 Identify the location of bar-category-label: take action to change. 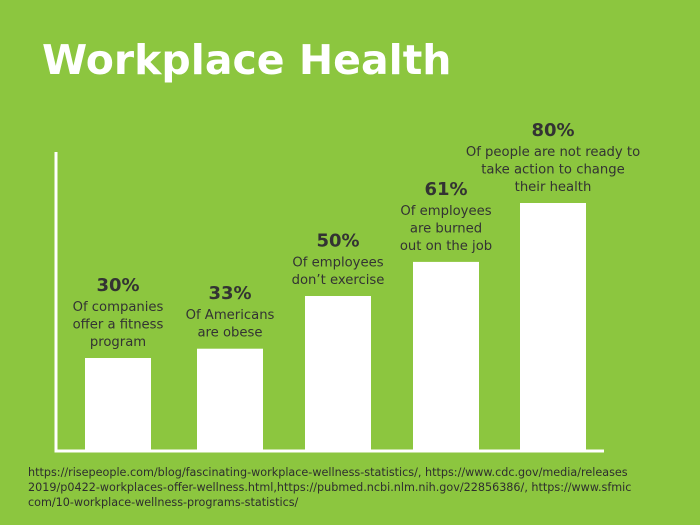
(552, 170).